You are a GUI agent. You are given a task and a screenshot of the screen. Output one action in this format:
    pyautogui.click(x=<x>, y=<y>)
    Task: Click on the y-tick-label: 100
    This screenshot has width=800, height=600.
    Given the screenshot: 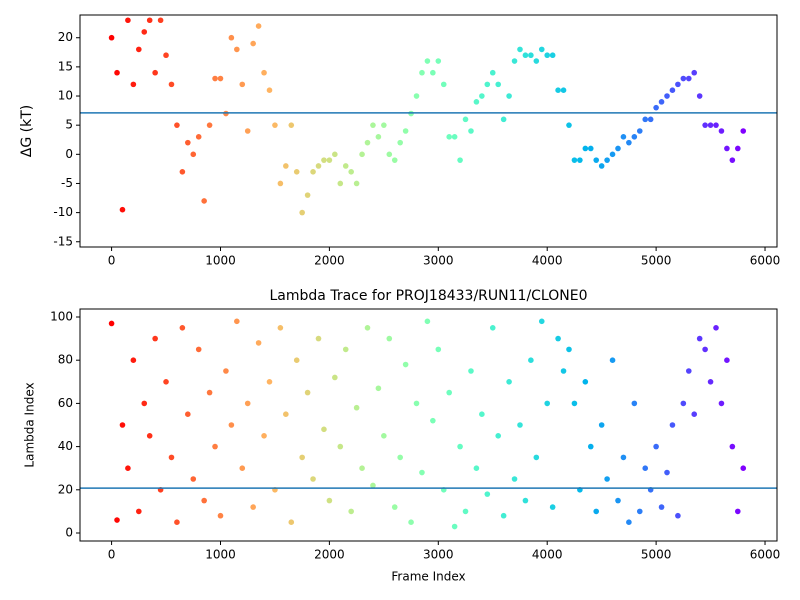 What is the action you would take?
    pyautogui.click(x=61, y=316)
    